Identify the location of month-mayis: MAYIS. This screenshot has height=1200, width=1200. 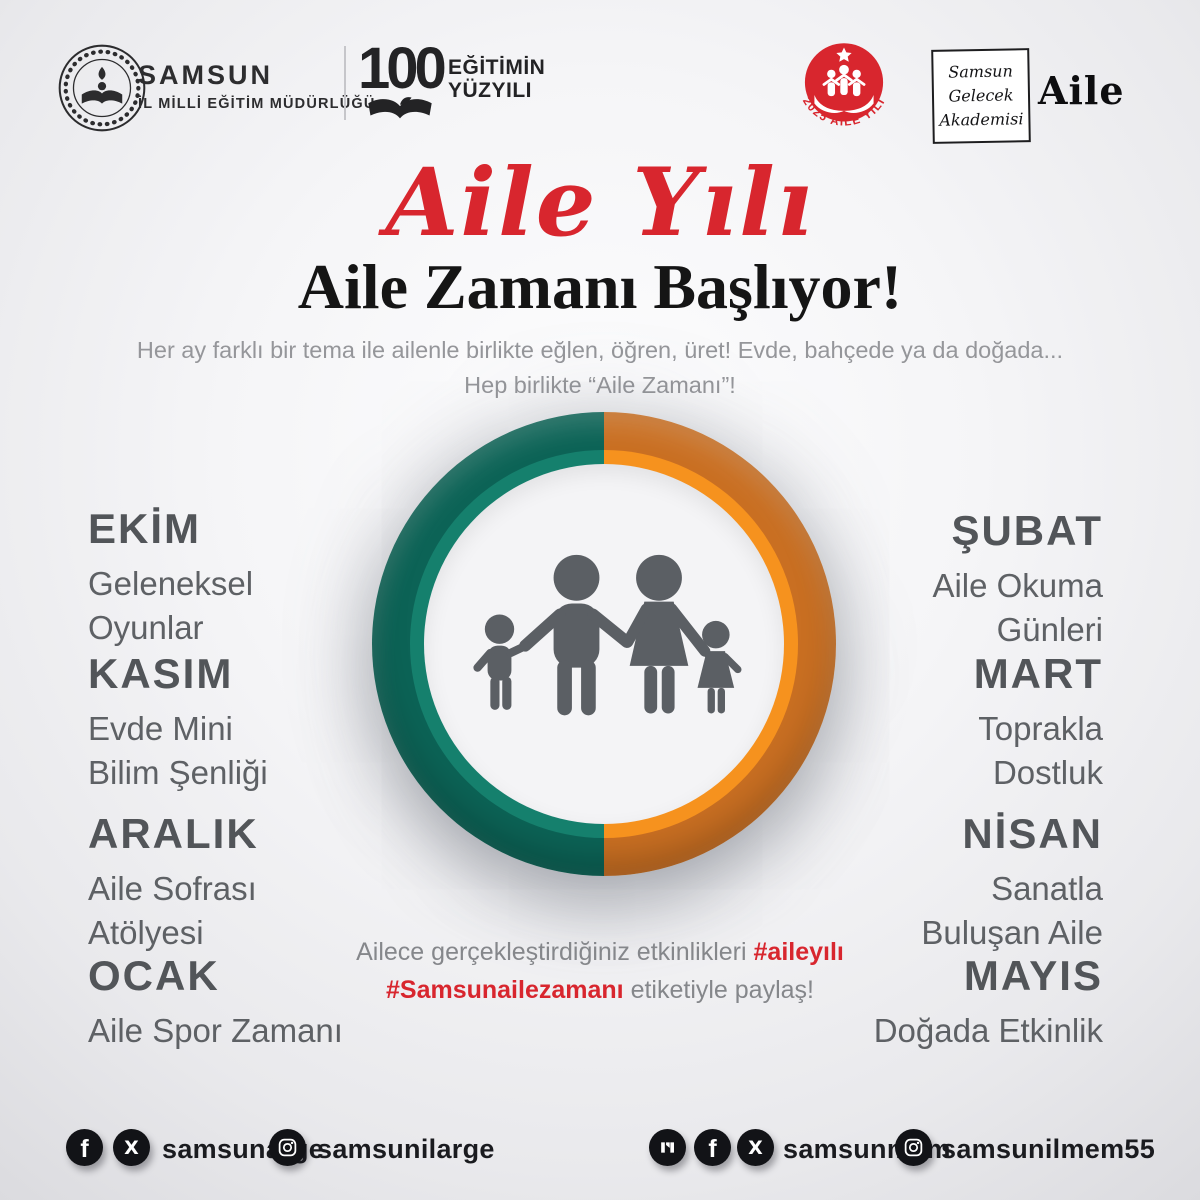
(1033, 975).